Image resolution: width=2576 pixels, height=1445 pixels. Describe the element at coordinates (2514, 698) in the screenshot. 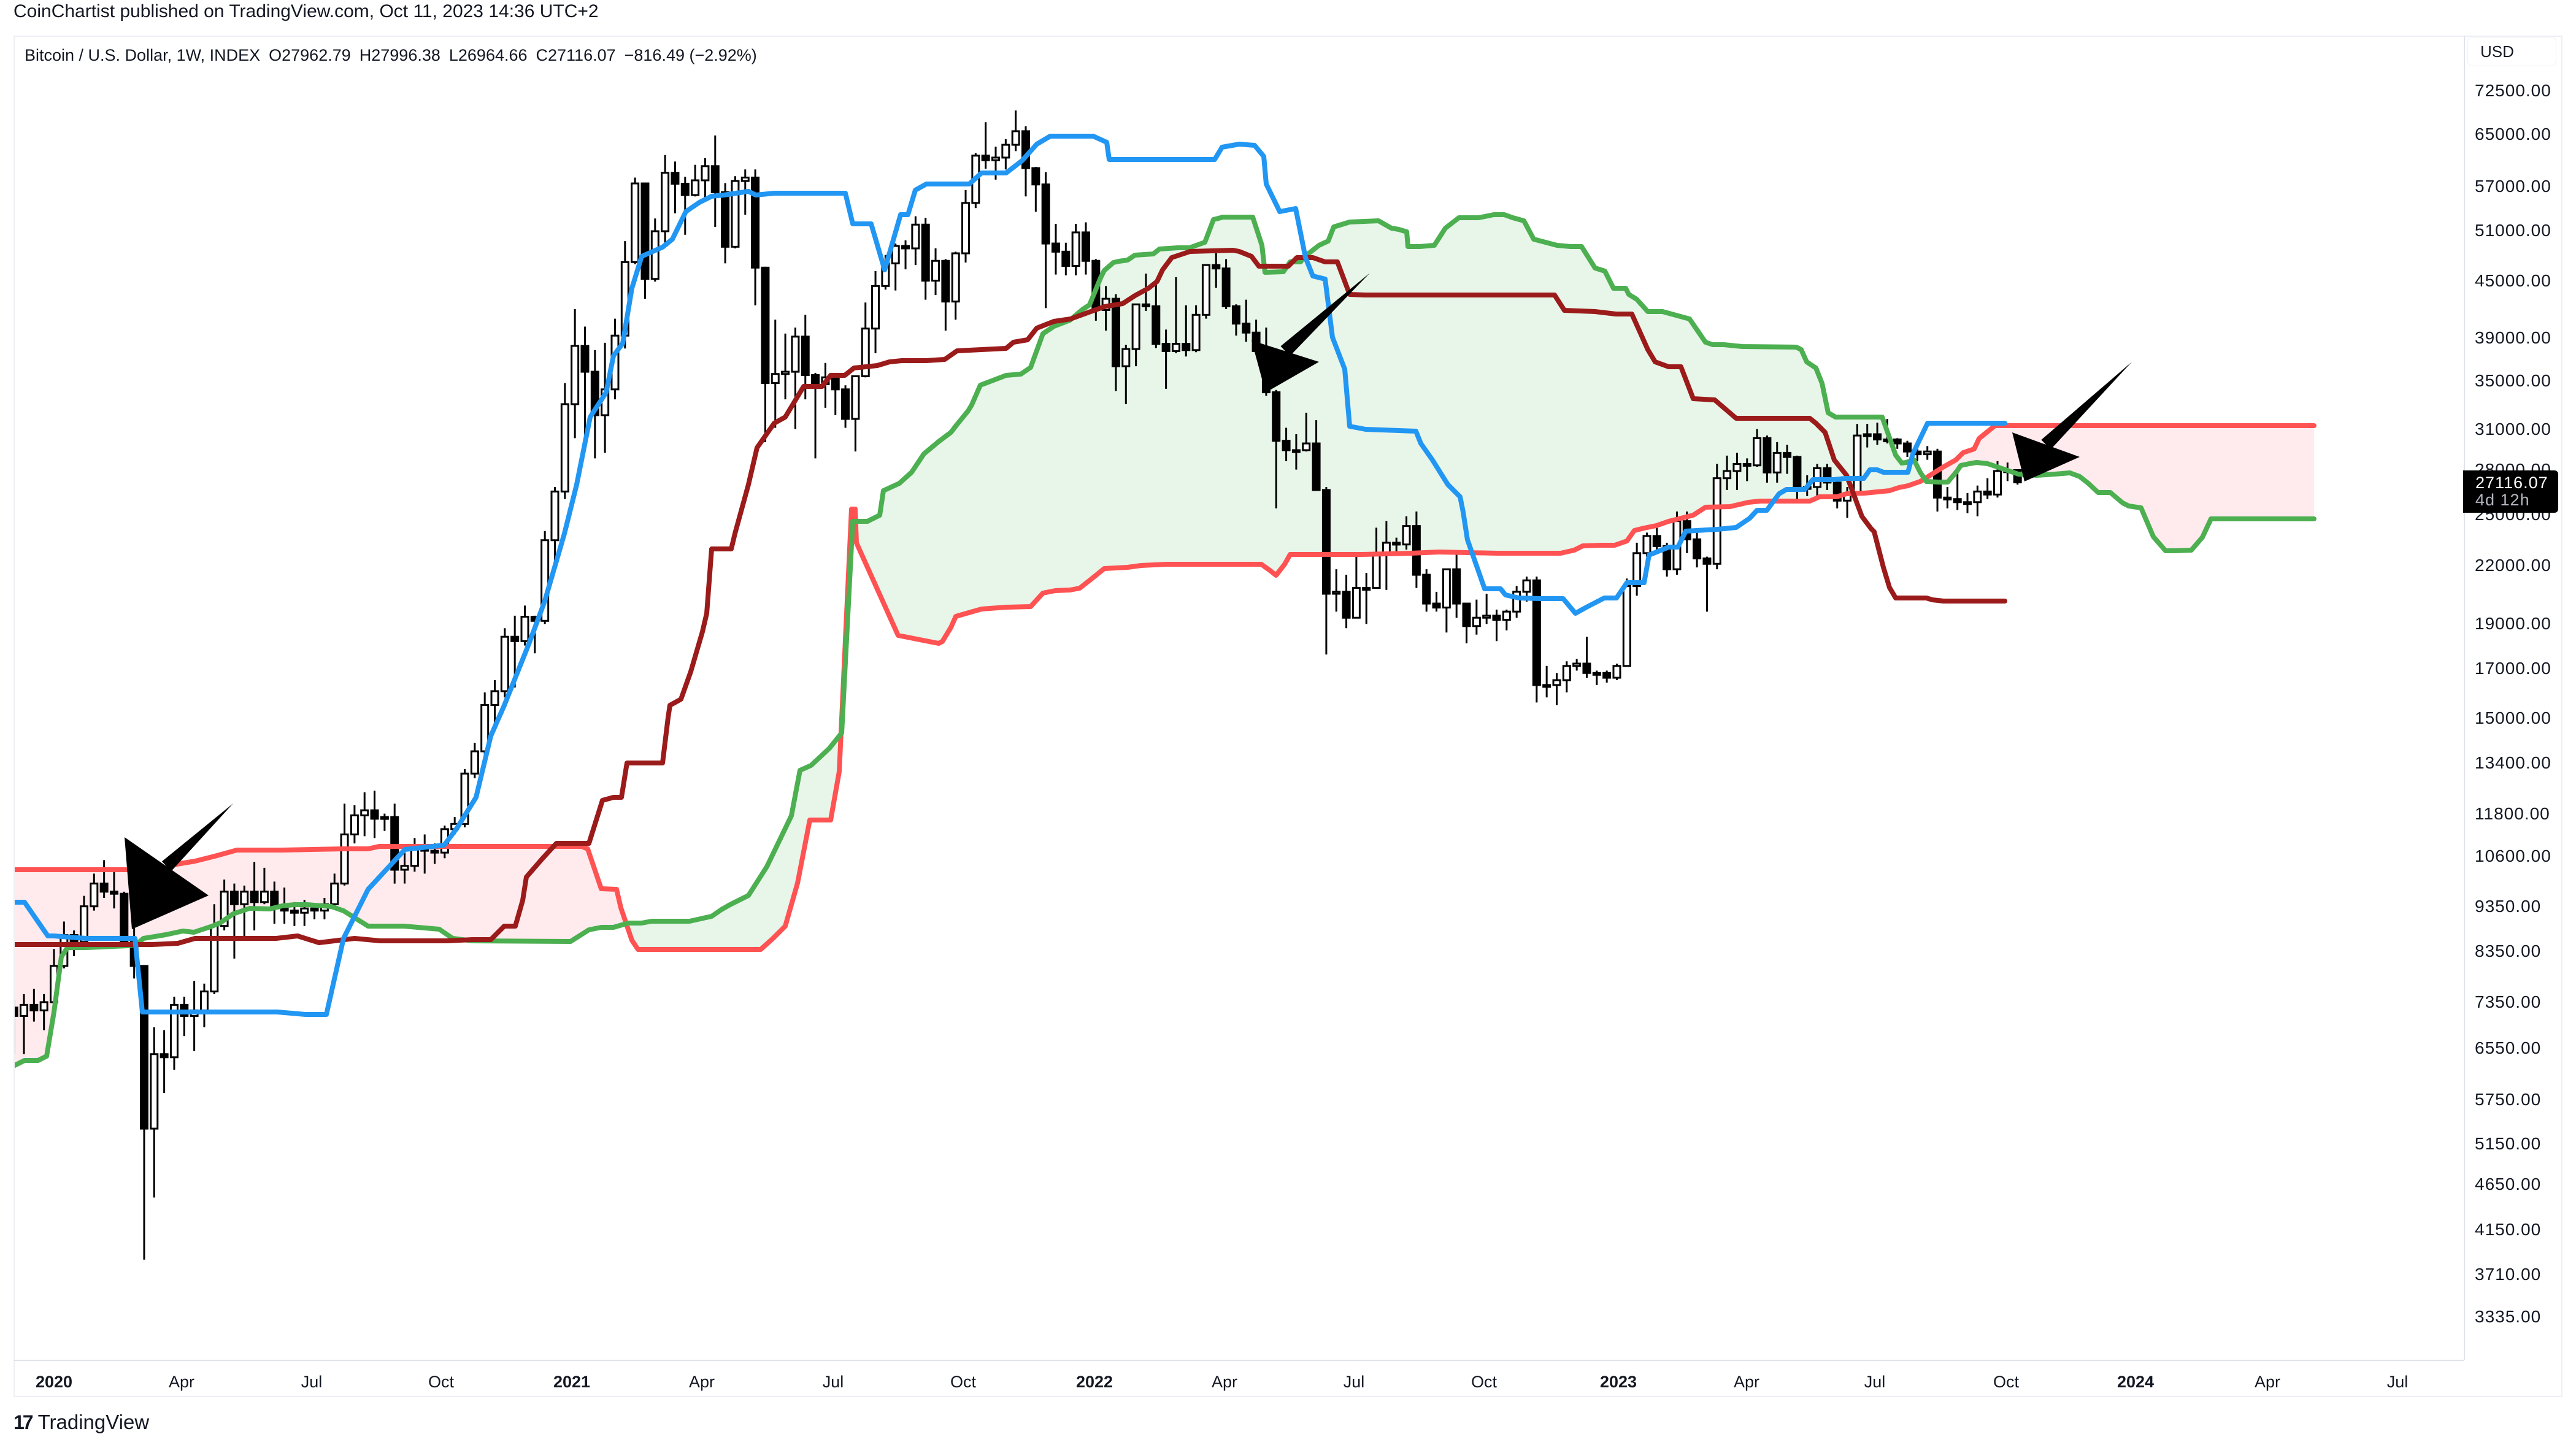

I see `price-axis` at that location.